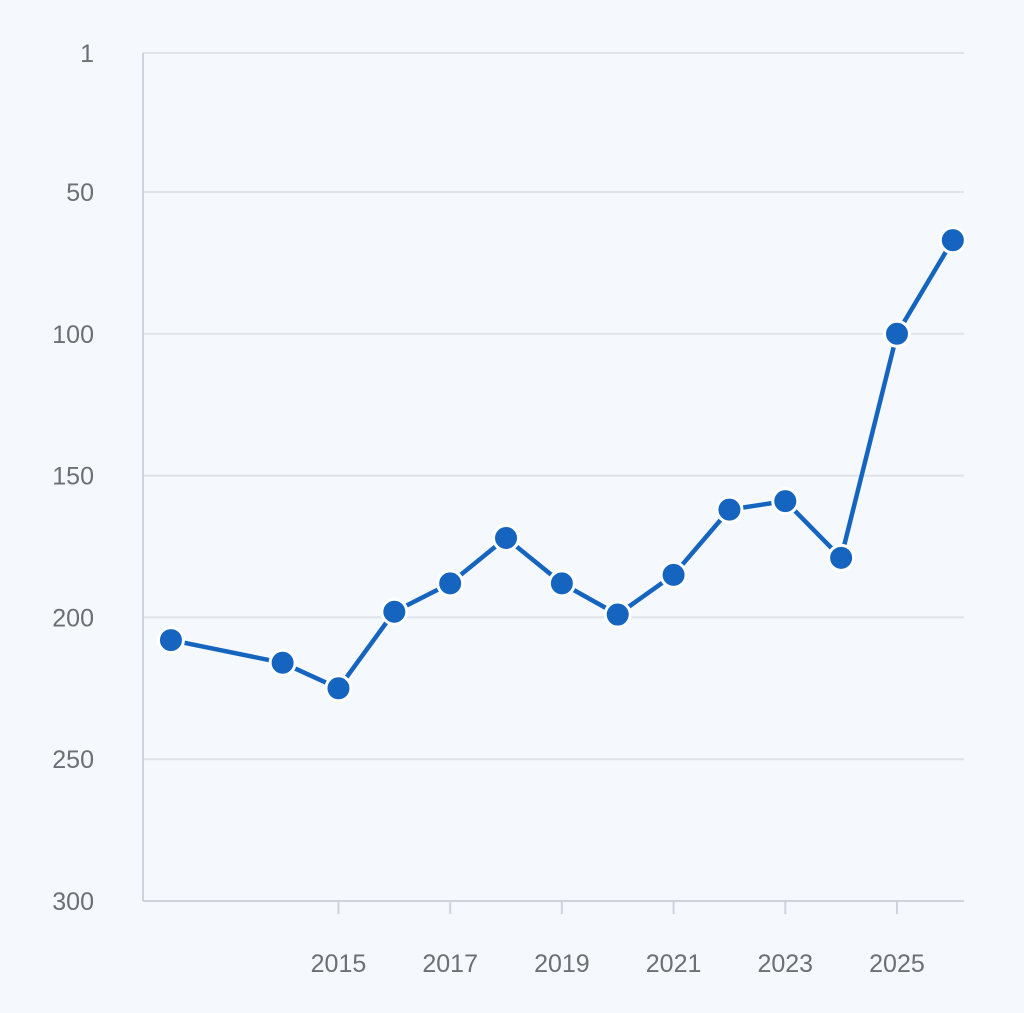 The image size is (1024, 1013). What do you see at coordinates (896, 333) in the screenshot?
I see `data-point-2025` at bounding box center [896, 333].